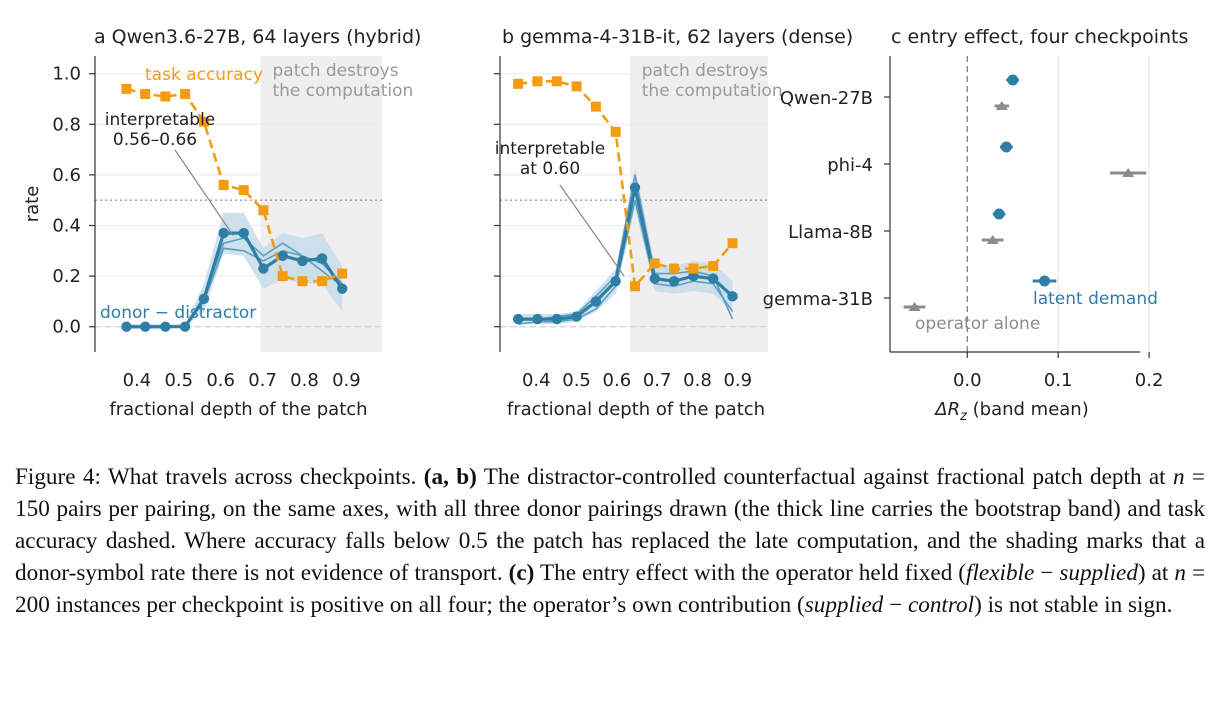 The image size is (1219, 709). What do you see at coordinates (450, 477) in the screenshot?
I see `caption-ab-label: (a, b)` at bounding box center [450, 477].